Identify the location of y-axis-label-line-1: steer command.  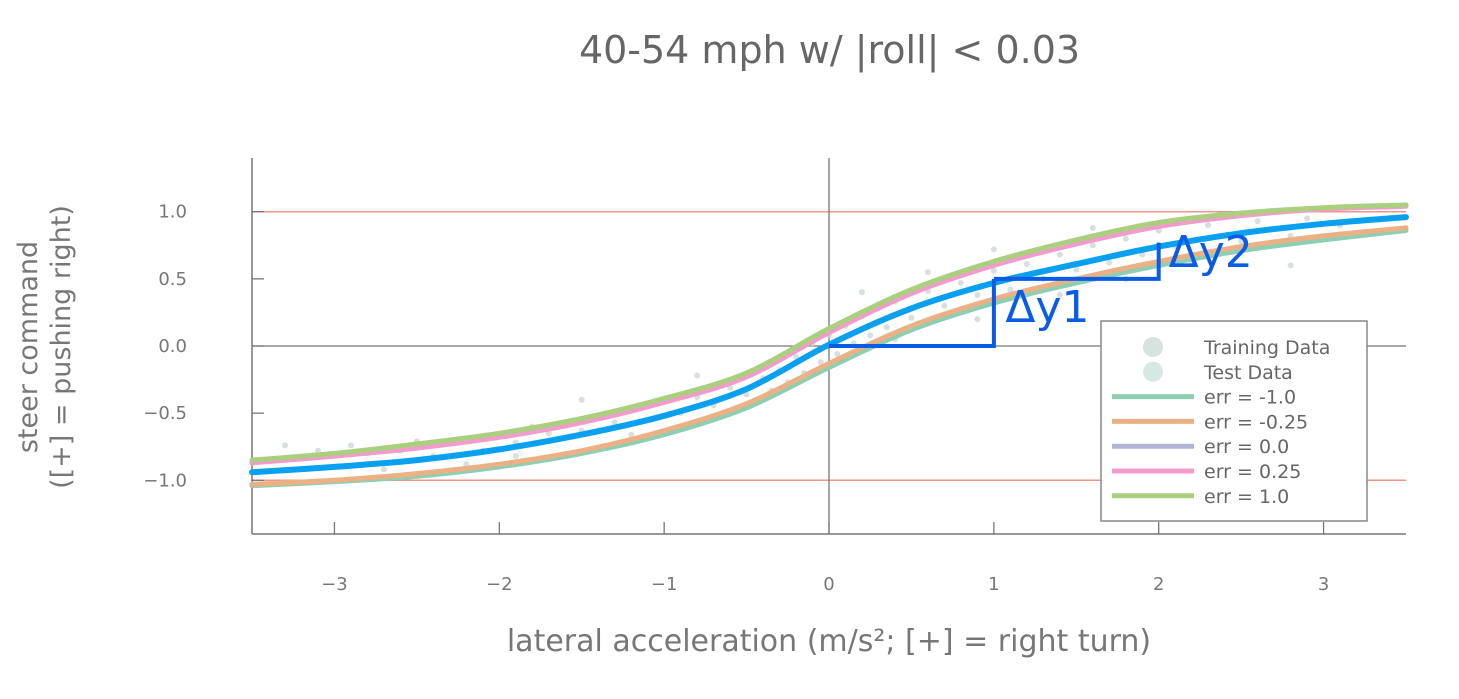
(28, 347).